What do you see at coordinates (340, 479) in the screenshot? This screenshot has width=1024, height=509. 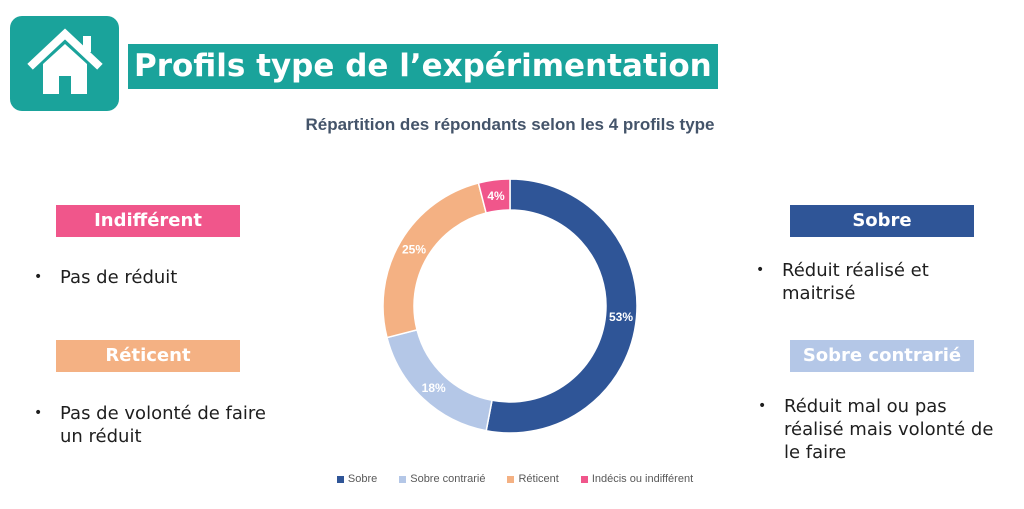 I see `legend-swatch-sobre` at bounding box center [340, 479].